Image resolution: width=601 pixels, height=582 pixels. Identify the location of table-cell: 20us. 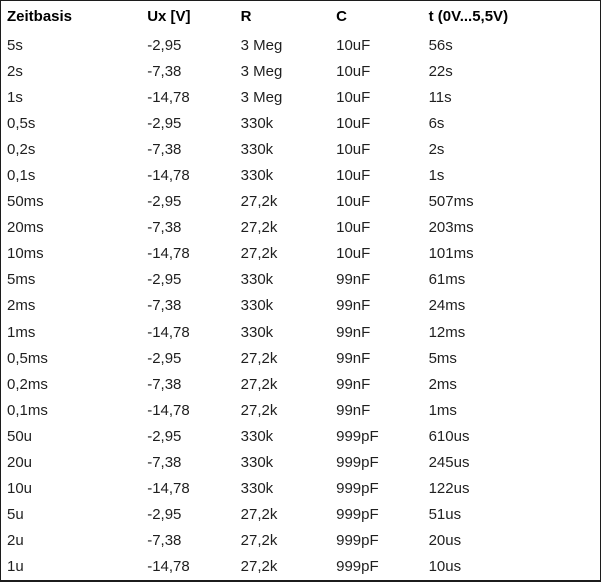
(445, 541).